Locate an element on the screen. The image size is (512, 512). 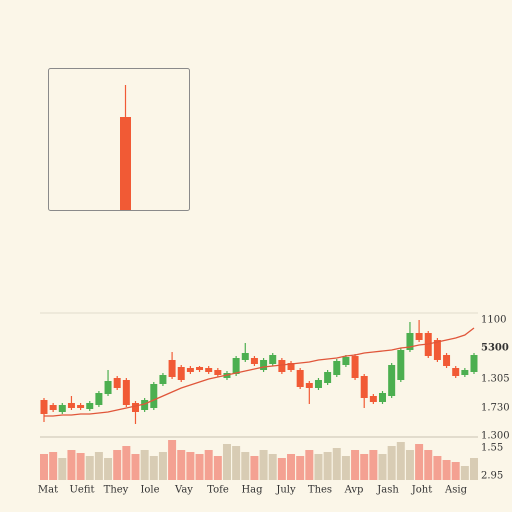
x-label: Hag is located at coordinates (252, 490).